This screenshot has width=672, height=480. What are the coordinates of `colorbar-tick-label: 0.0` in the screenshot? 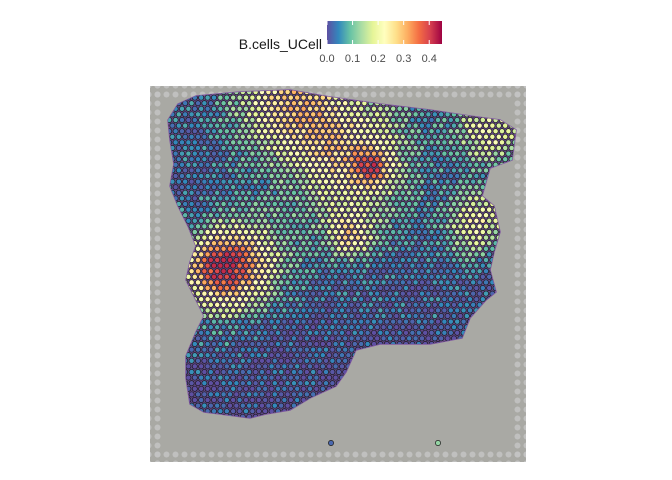 It's located at (326, 59).